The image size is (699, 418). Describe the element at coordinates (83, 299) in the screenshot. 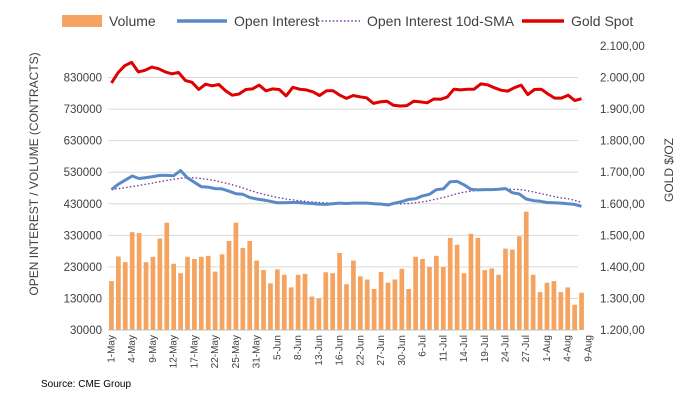

I see `left-tick-label: 130000` at that location.